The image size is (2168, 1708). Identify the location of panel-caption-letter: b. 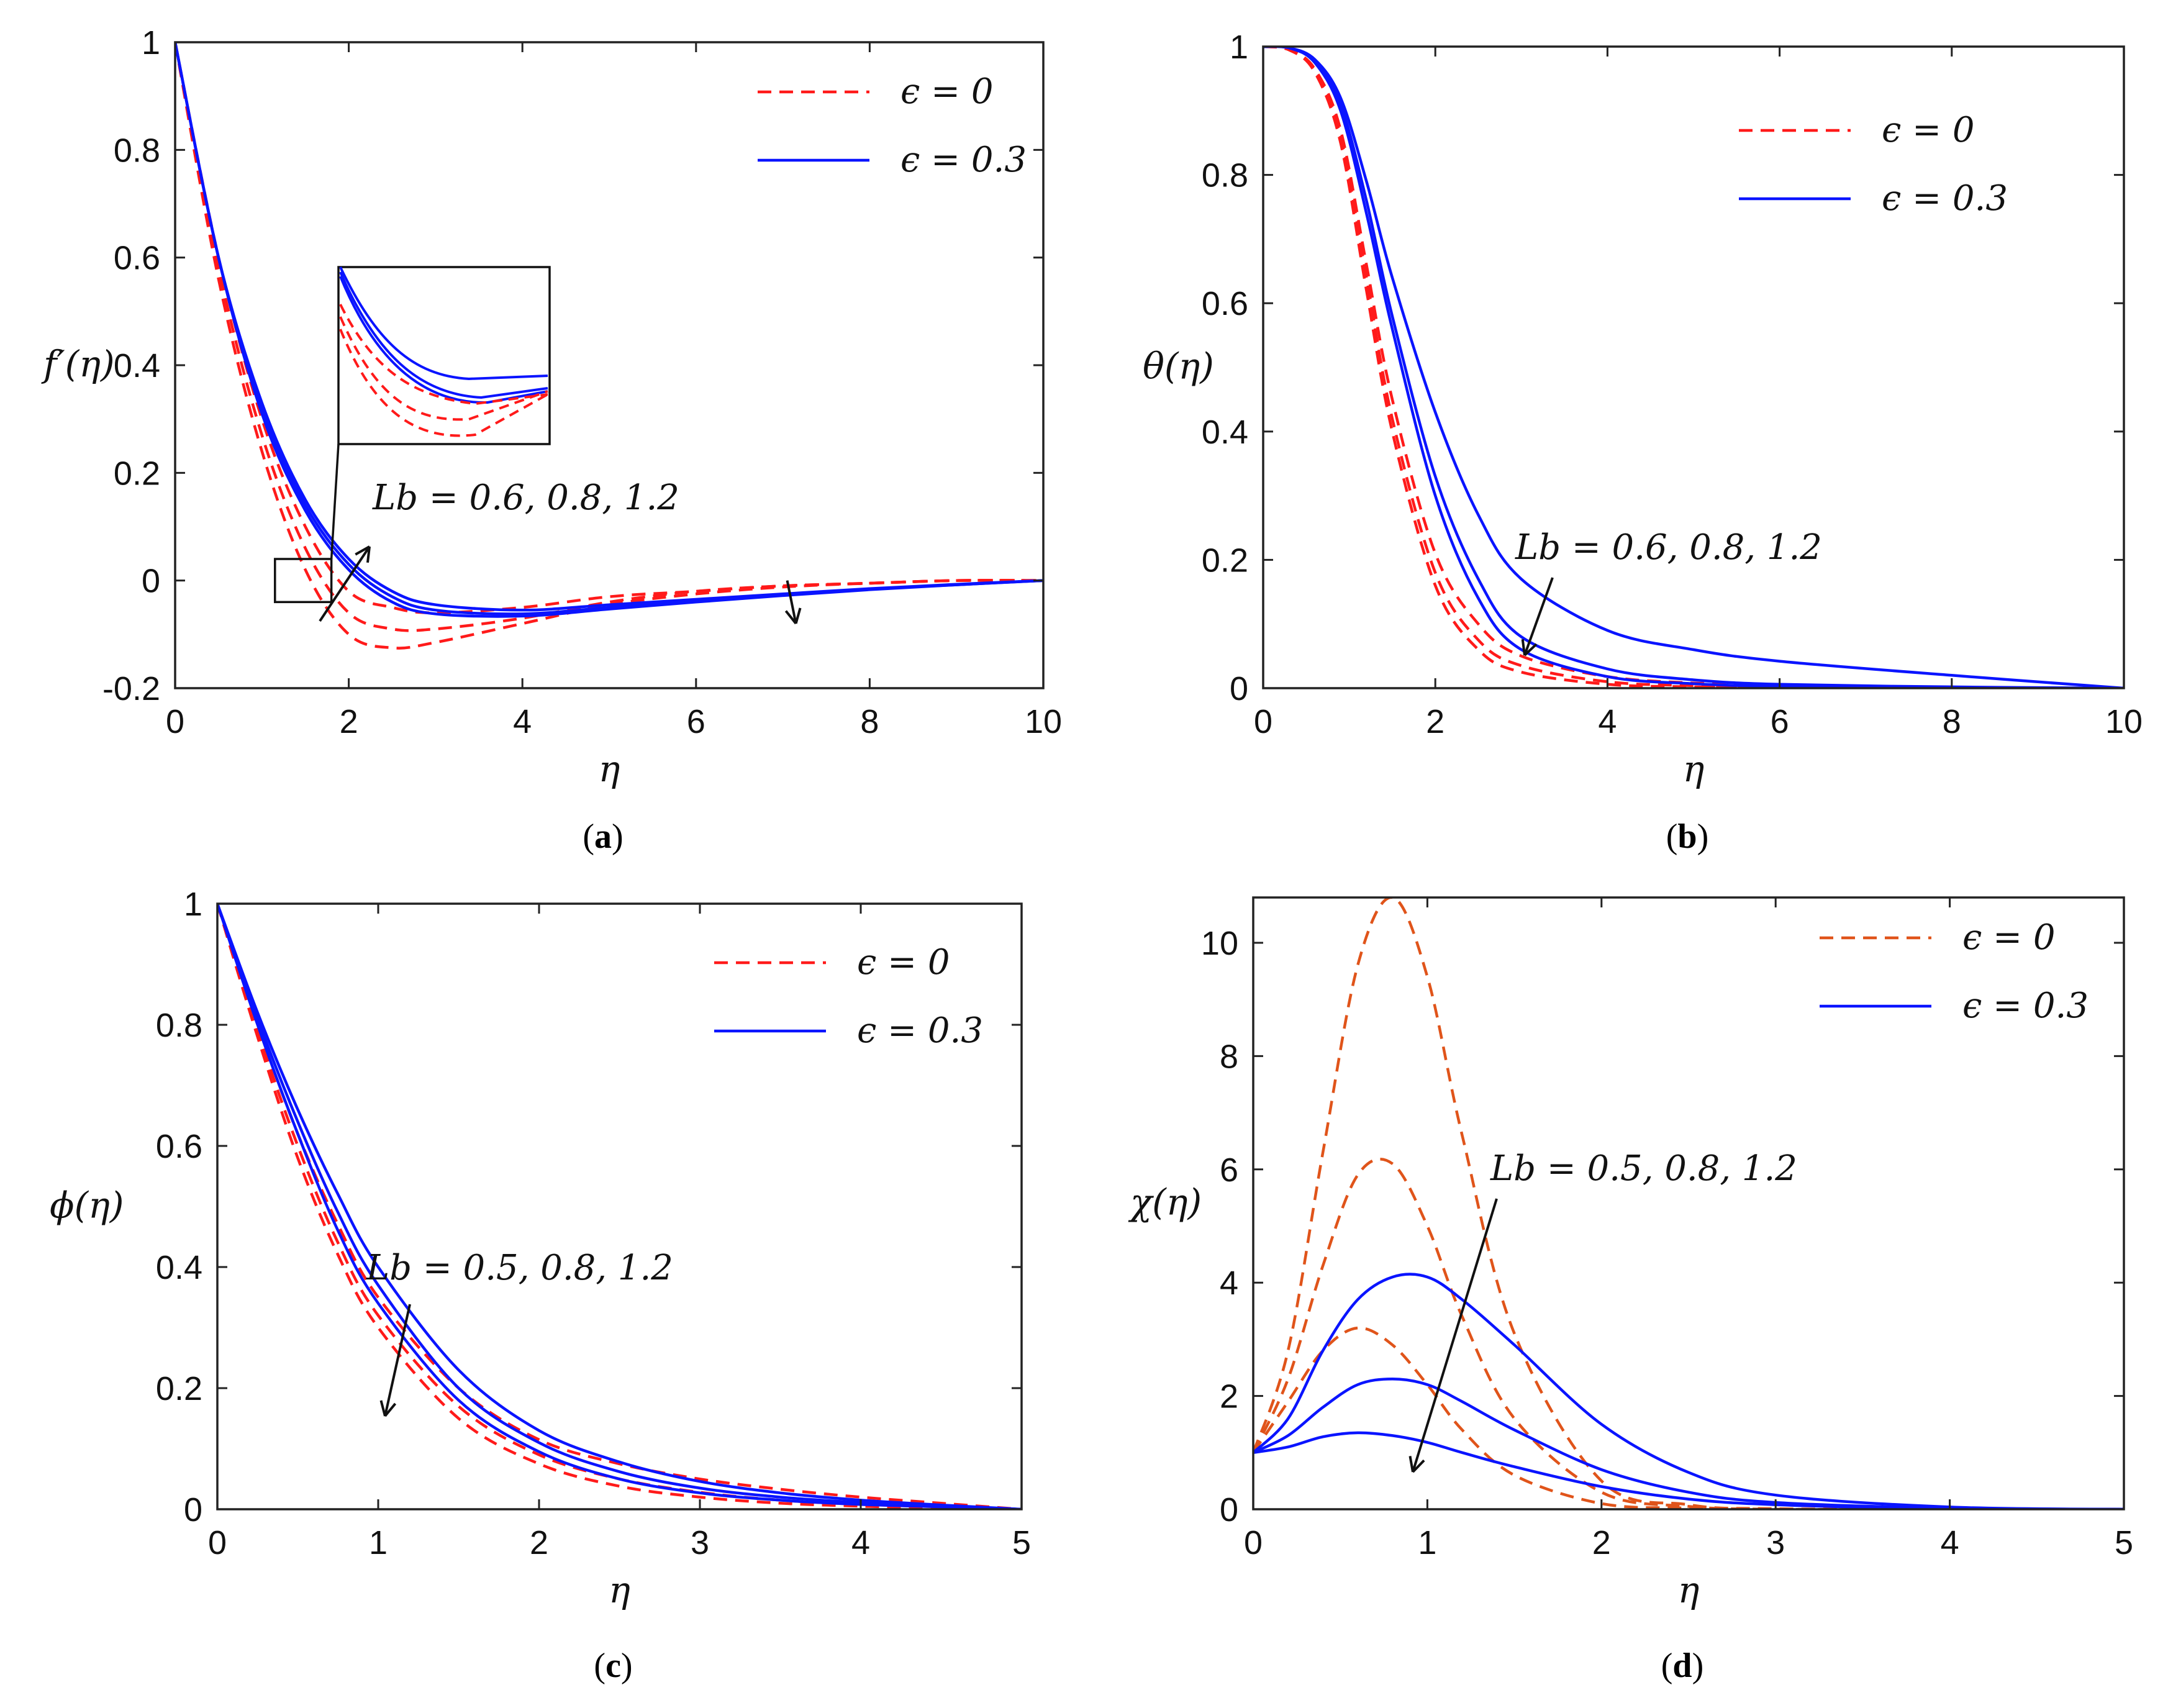
(1687, 836).